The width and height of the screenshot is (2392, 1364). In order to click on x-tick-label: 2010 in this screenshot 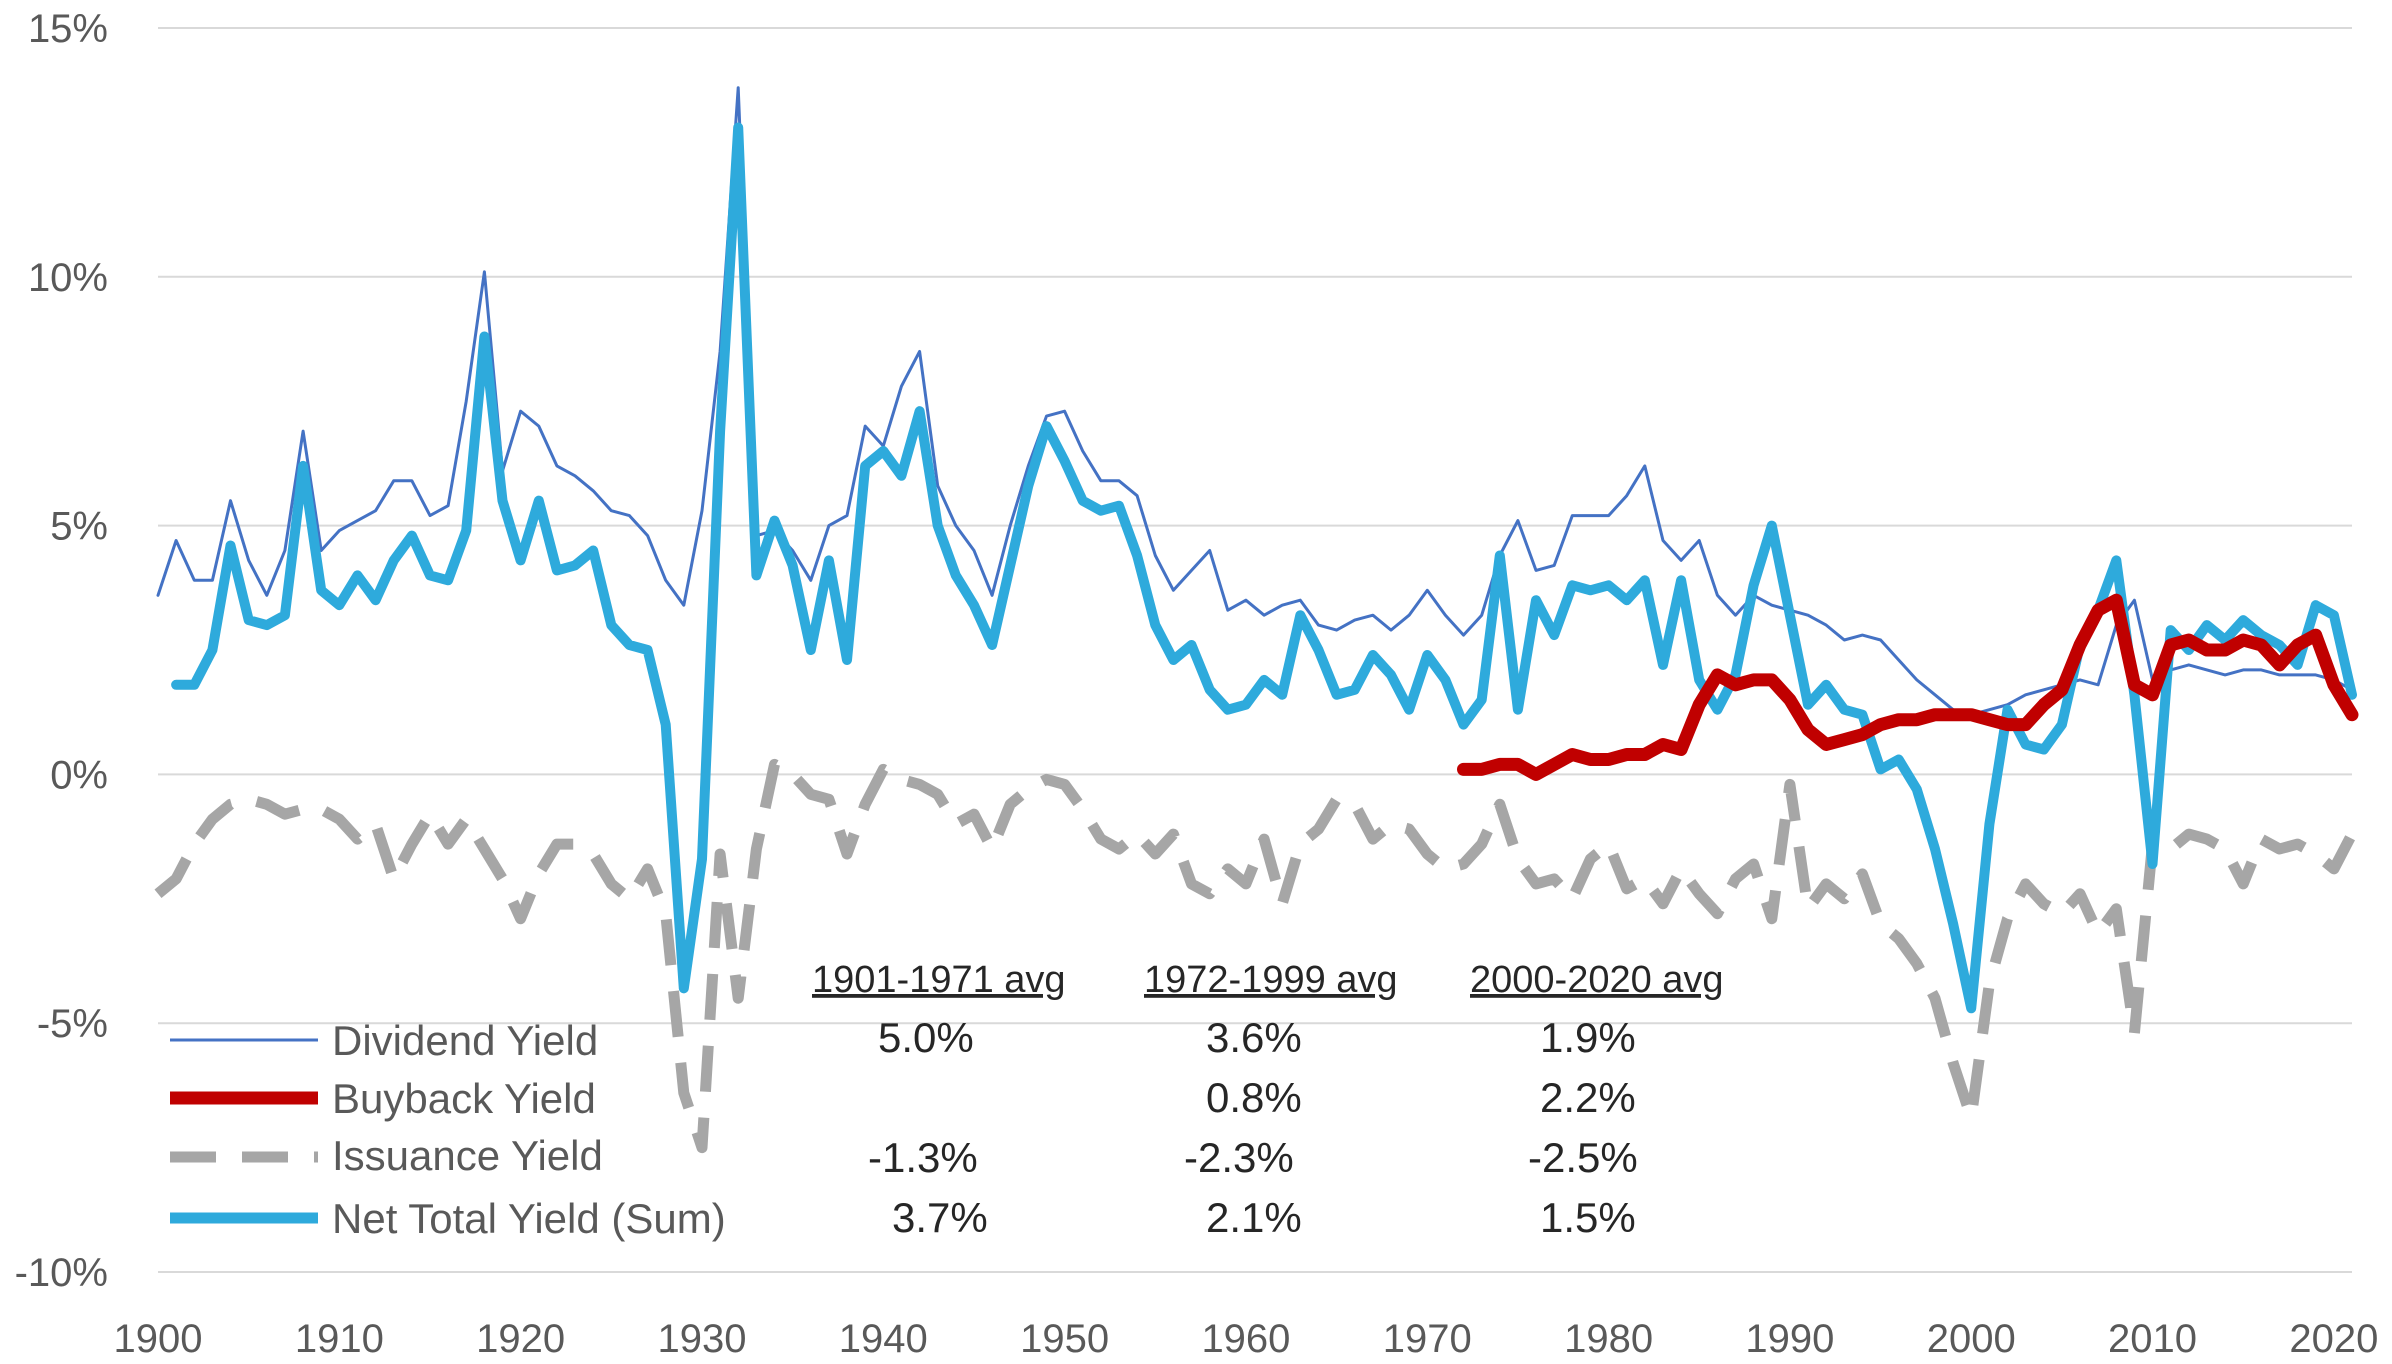, I will do `click(2152, 1339)`.